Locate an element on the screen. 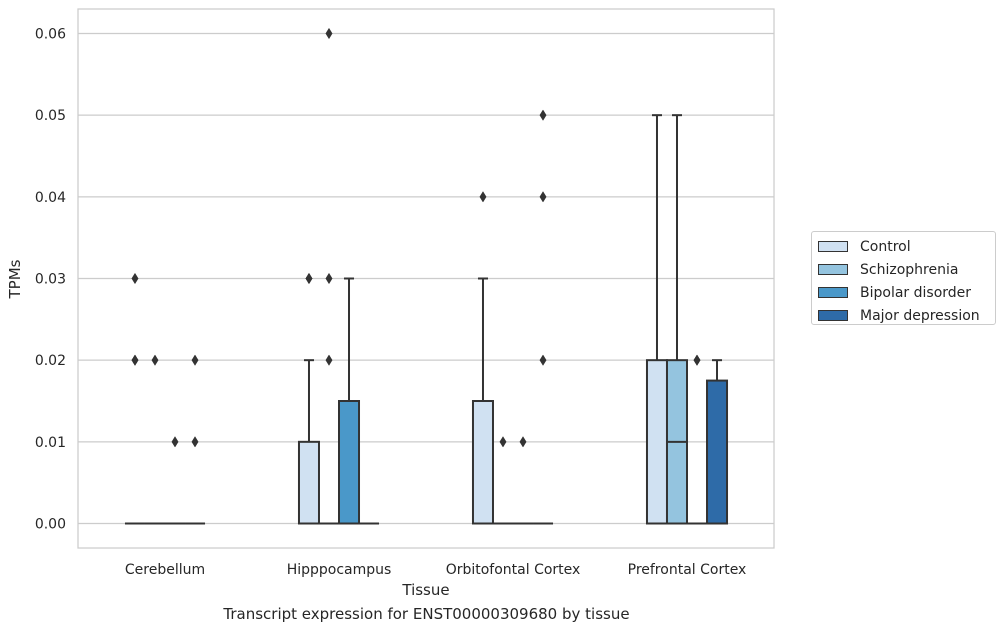  y-tick-label: 0.04 is located at coordinates (50, 198).